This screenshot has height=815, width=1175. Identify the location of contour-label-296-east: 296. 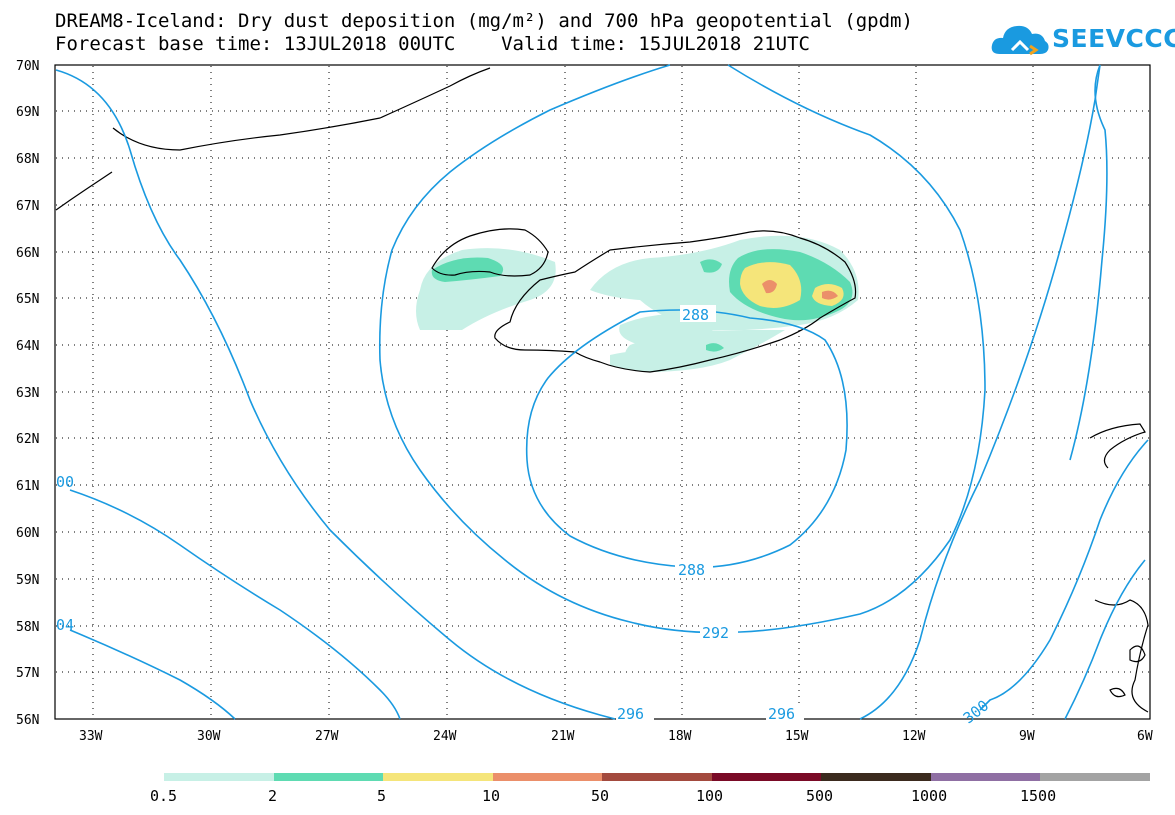
(781, 714).